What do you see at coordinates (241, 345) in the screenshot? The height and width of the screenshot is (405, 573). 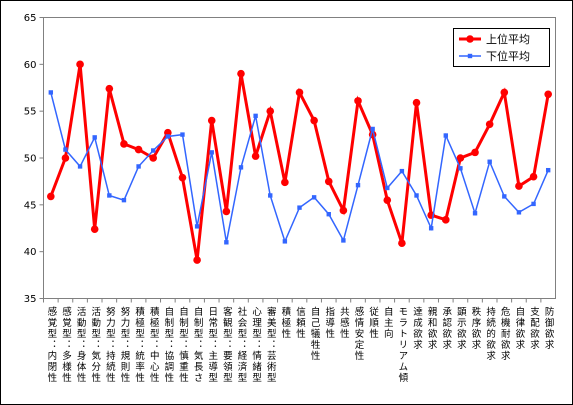 I see `x-tick-label: 社会型：経済型` at bounding box center [241, 345].